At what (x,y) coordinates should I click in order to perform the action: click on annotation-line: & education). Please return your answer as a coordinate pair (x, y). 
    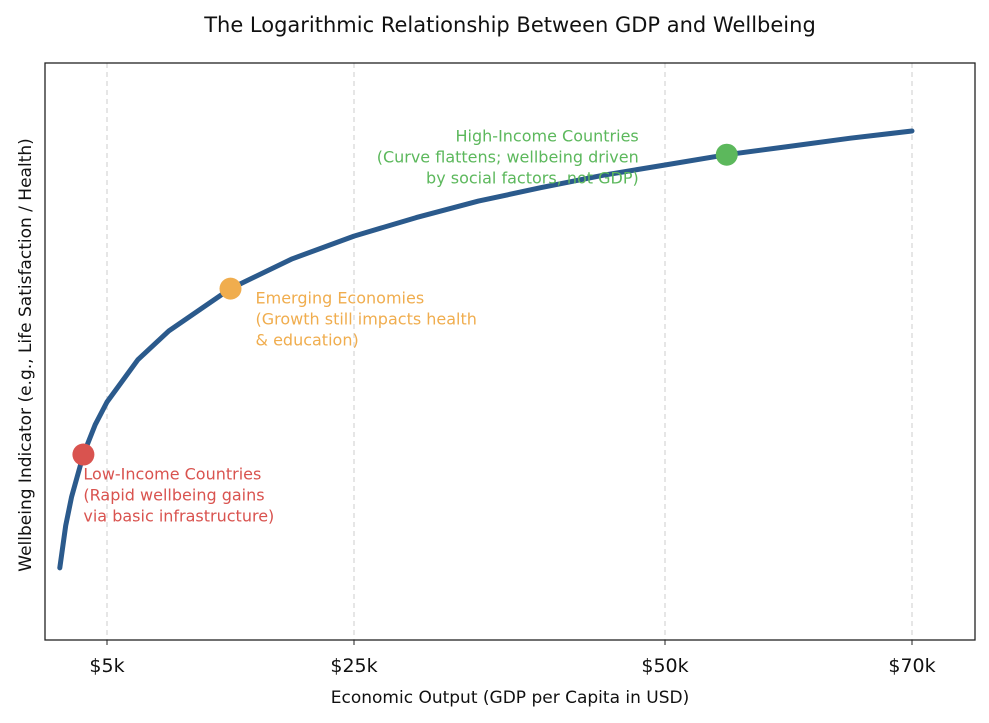
    Looking at the image, I should click on (307, 340).